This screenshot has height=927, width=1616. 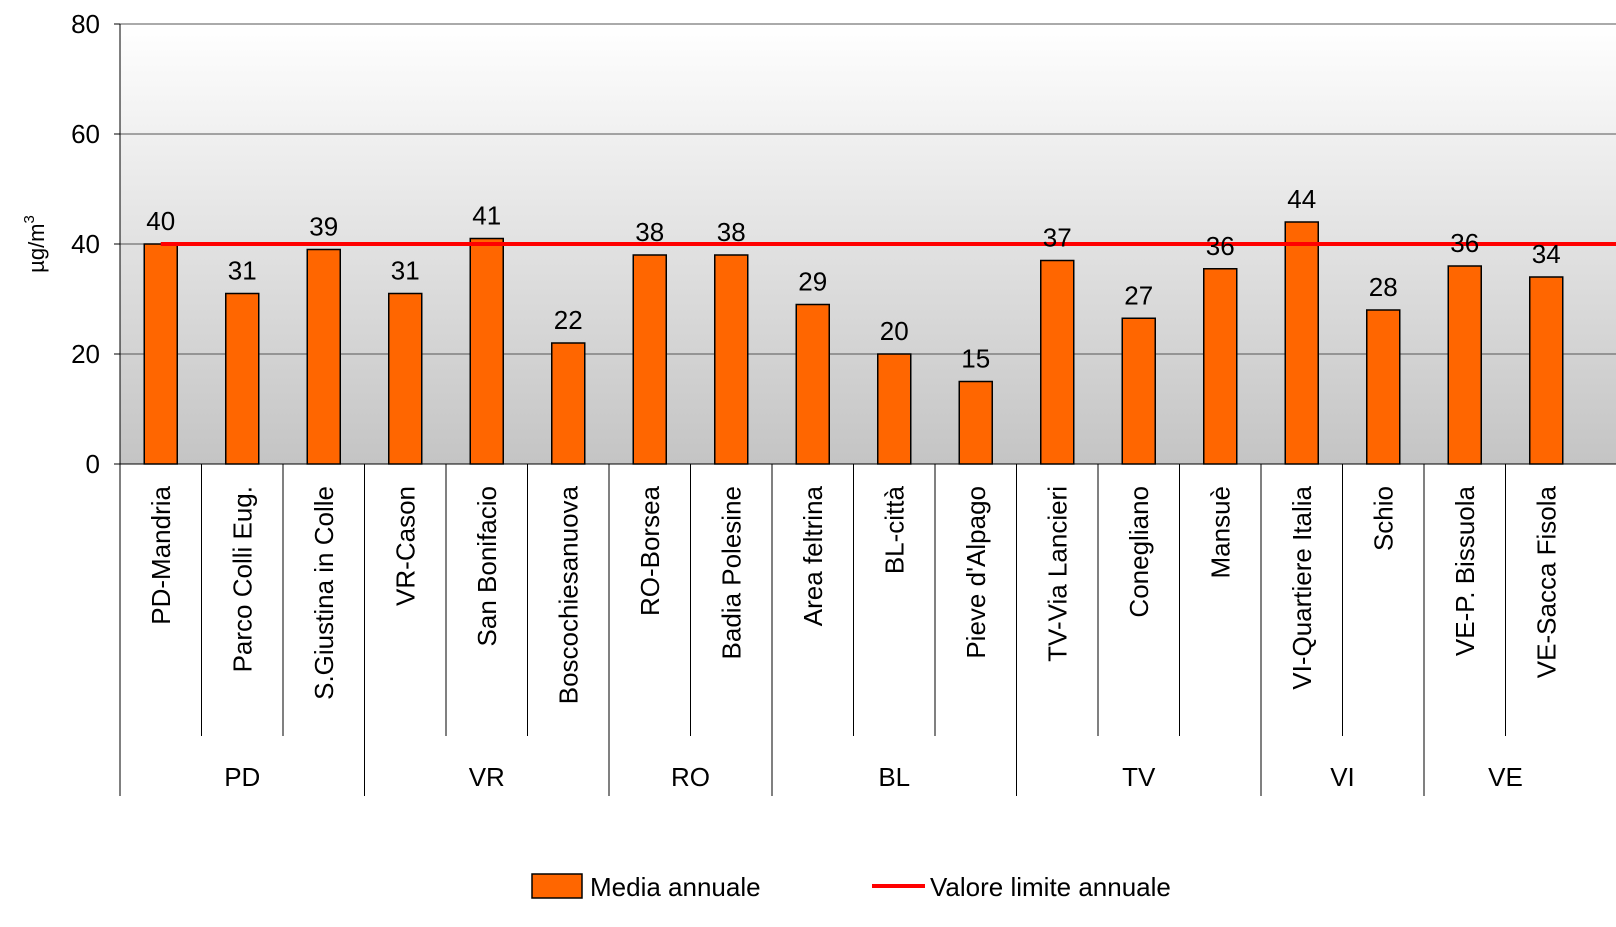 What do you see at coordinates (1220, 532) in the screenshot?
I see `category-label: Mansuè` at bounding box center [1220, 532].